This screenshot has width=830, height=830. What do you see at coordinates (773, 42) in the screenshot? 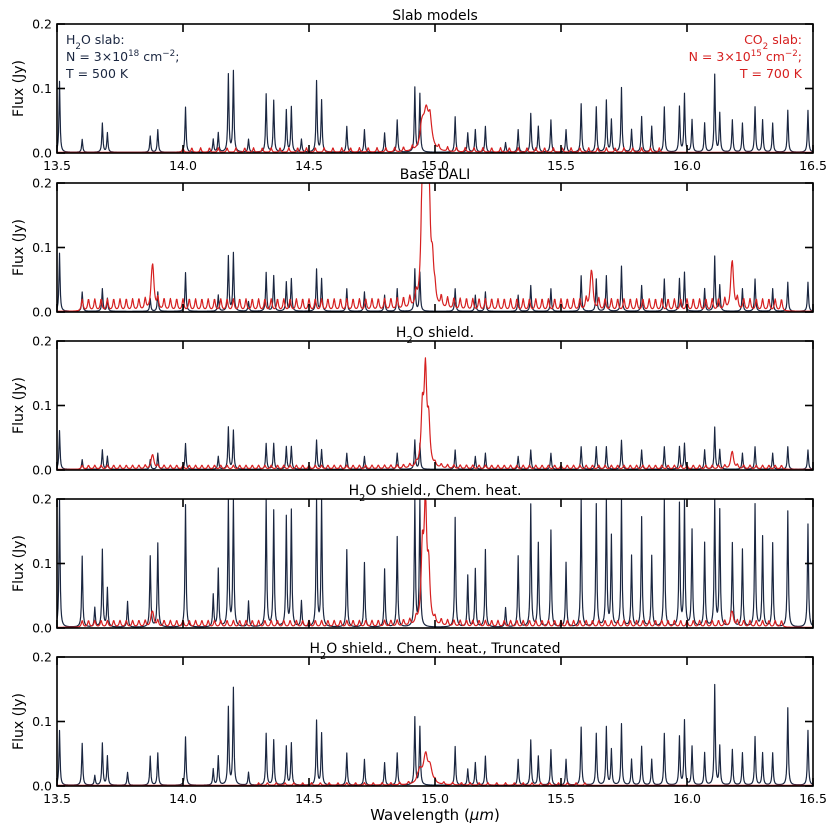
I see `co2-slab-annotation-line: CO2 slab:` at bounding box center [773, 42].